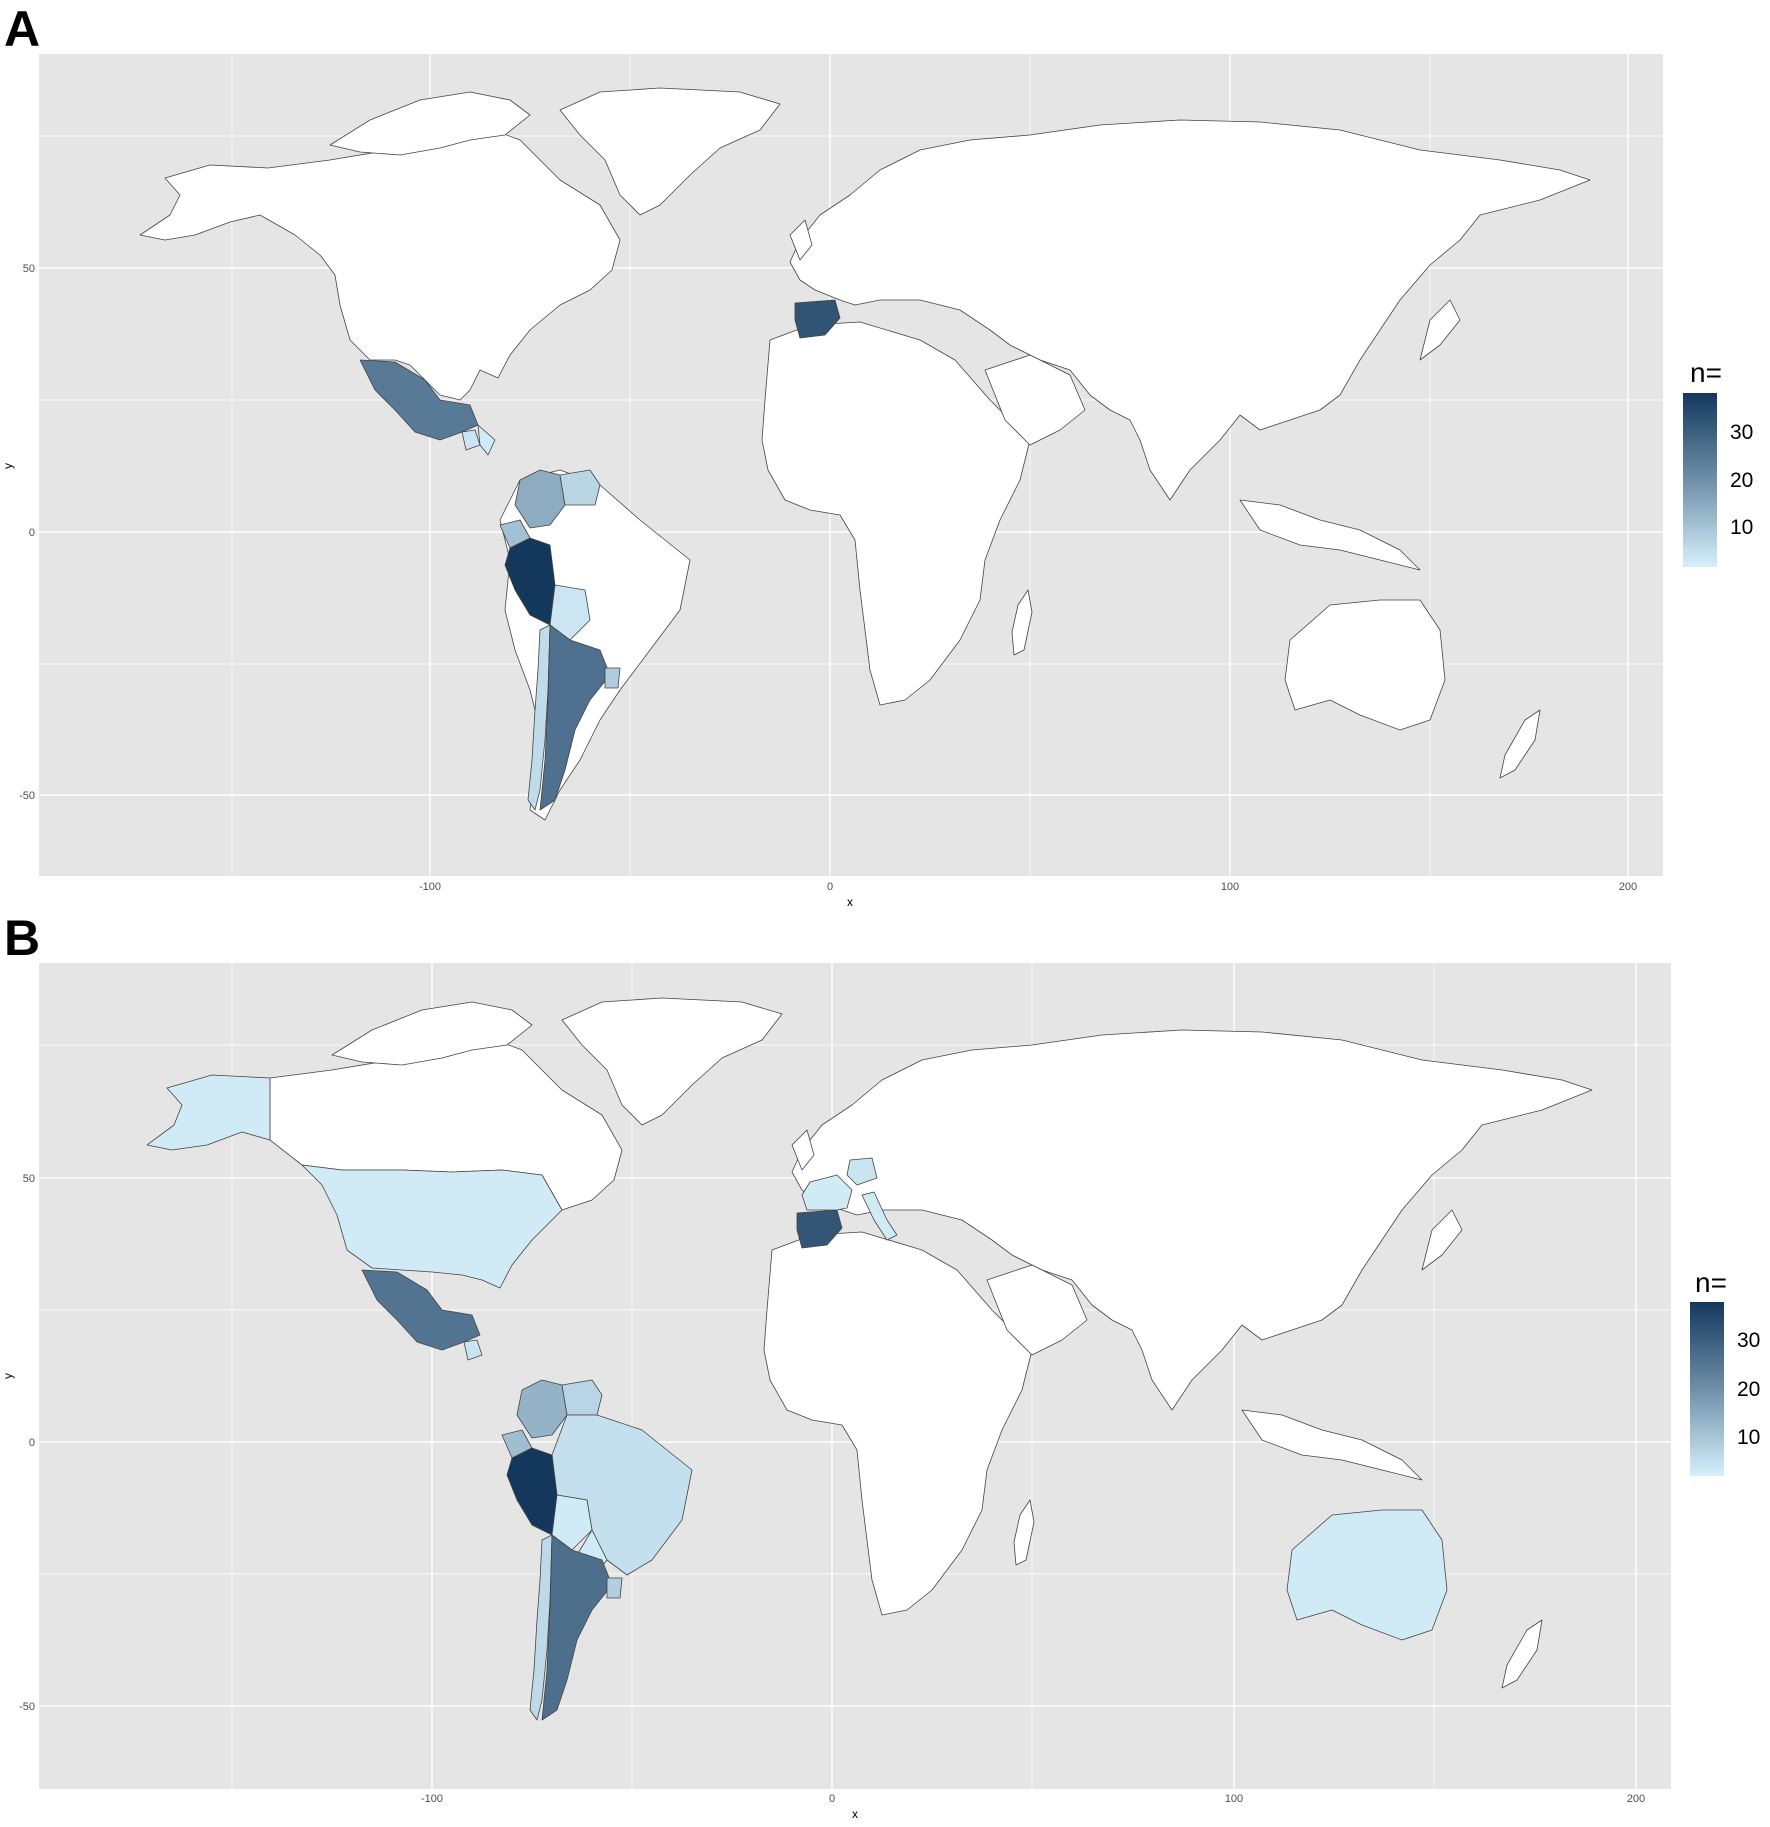 The image size is (1770, 1827). I want to click on panel-b-x-tick: 100, so click(1234, 1799).